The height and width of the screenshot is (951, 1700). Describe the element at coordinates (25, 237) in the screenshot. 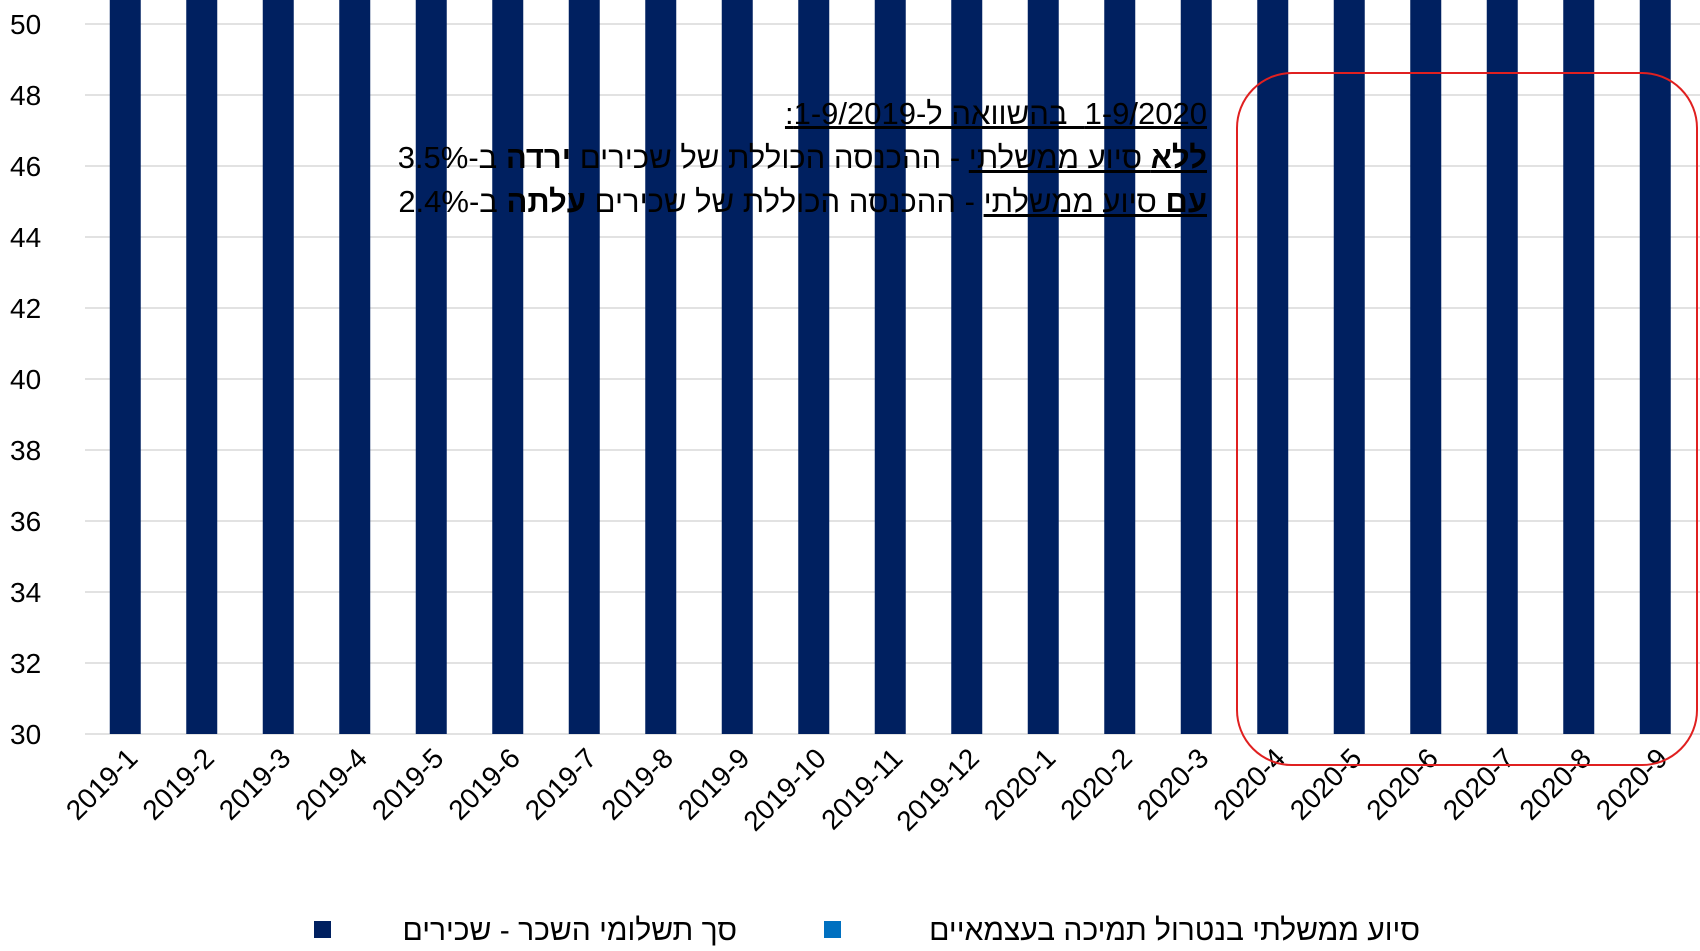

I see `y-tick-label: 44` at that location.